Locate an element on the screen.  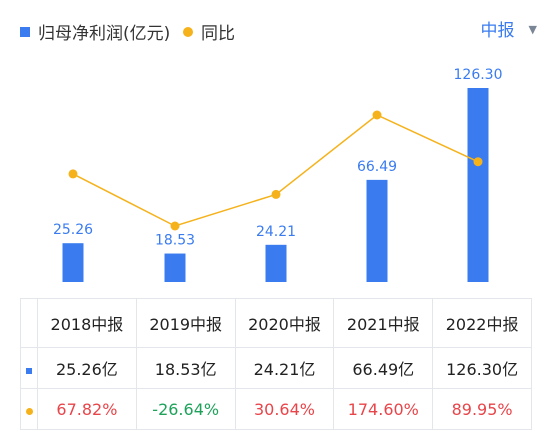
yoy-cell: 89.95% is located at coordinates (482, 409).